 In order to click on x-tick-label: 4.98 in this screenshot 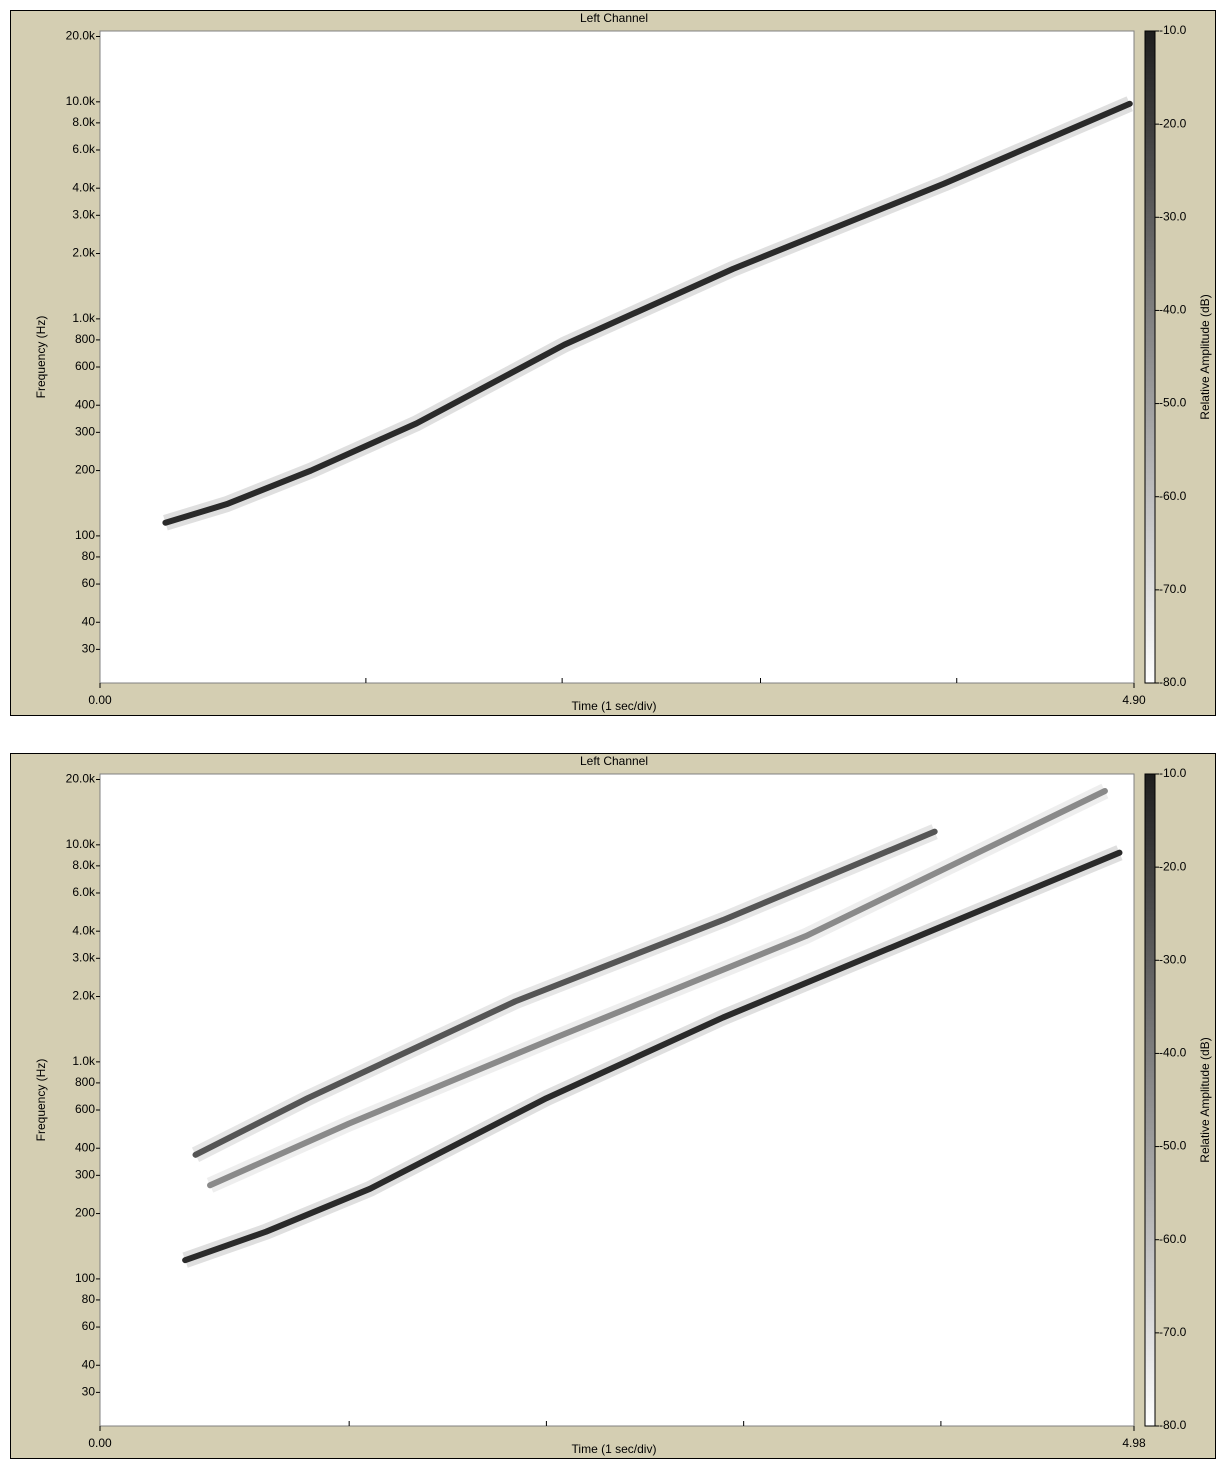, I will do `click(1134, 1443)`.